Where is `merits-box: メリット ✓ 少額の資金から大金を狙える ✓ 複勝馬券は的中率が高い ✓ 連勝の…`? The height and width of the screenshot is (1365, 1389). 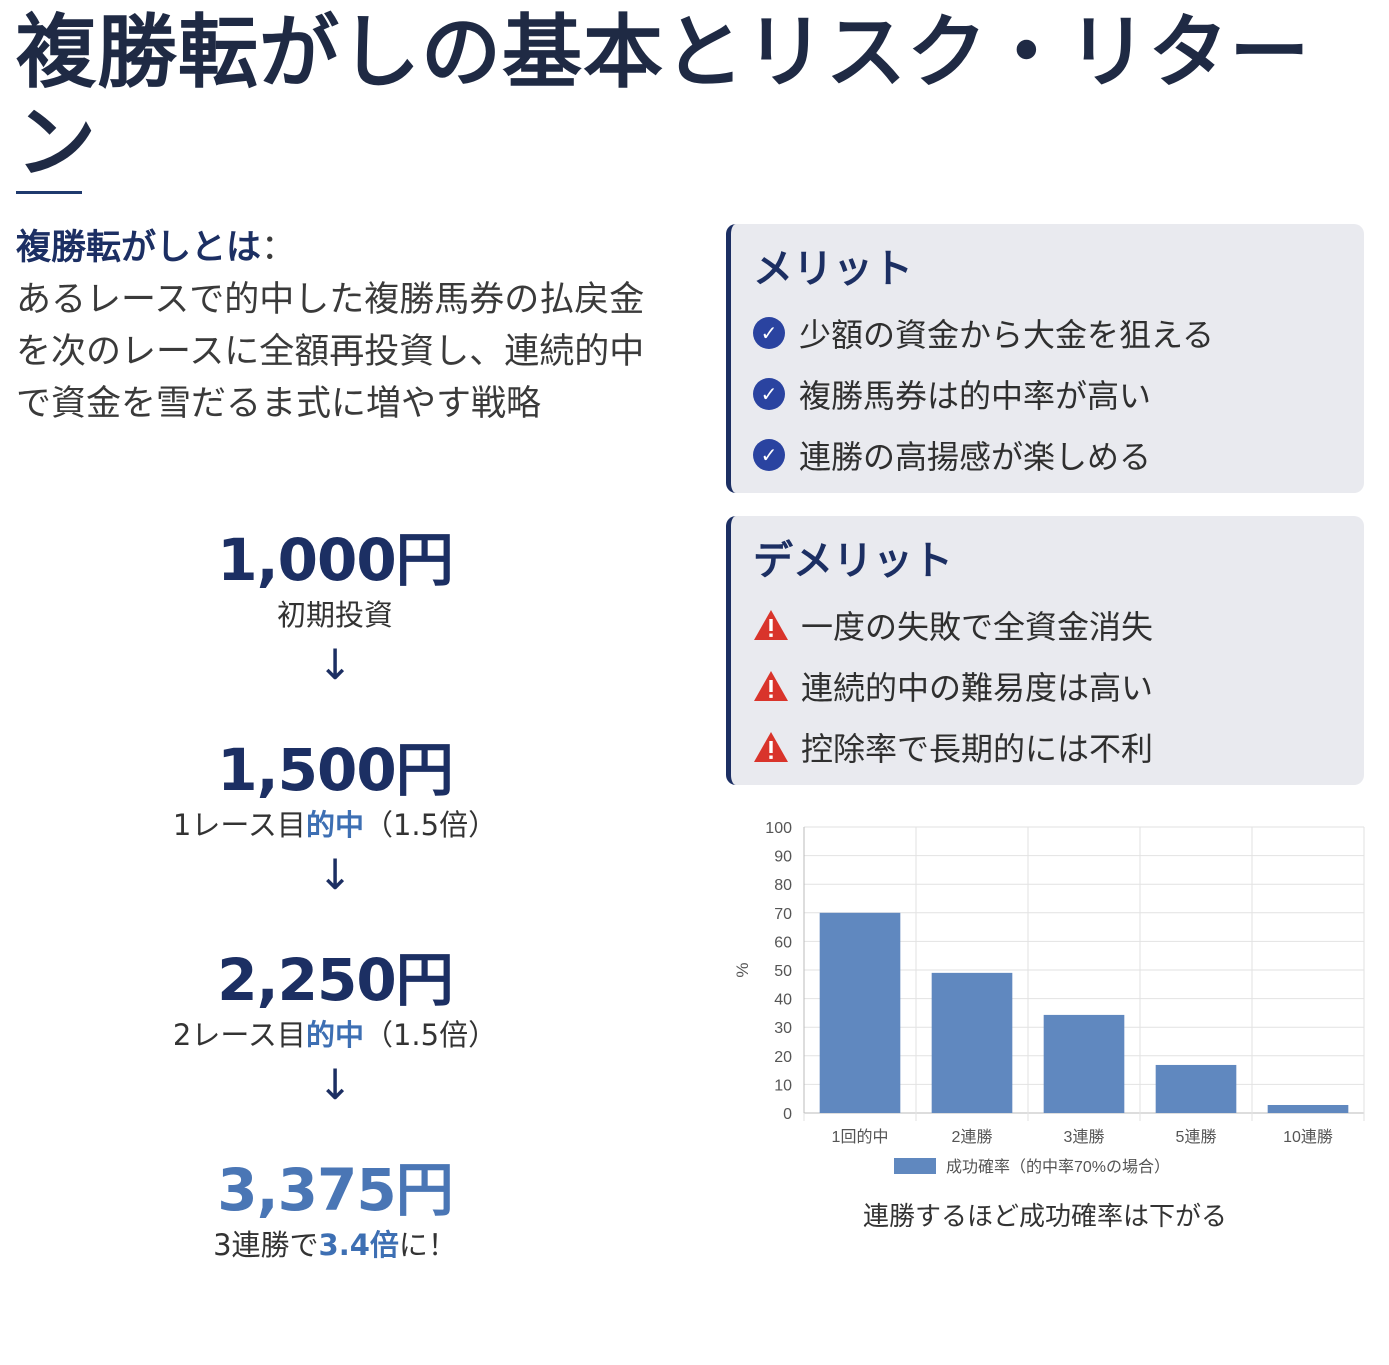 merits-box: メリット ✓ 少額の資金から大金を狙える ✓ 複勝馬券は的中率が高い ✓ 連勝の… is located at coordinates (1045, 358).